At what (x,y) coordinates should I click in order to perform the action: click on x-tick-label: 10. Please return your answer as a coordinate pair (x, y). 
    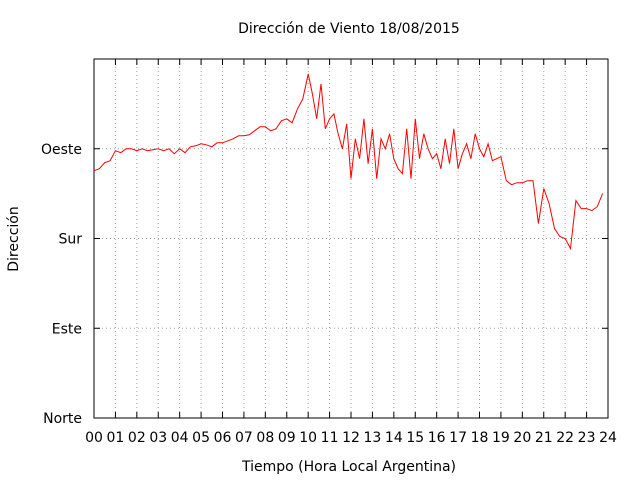
    Looking at the image, I should click on (308, 438).